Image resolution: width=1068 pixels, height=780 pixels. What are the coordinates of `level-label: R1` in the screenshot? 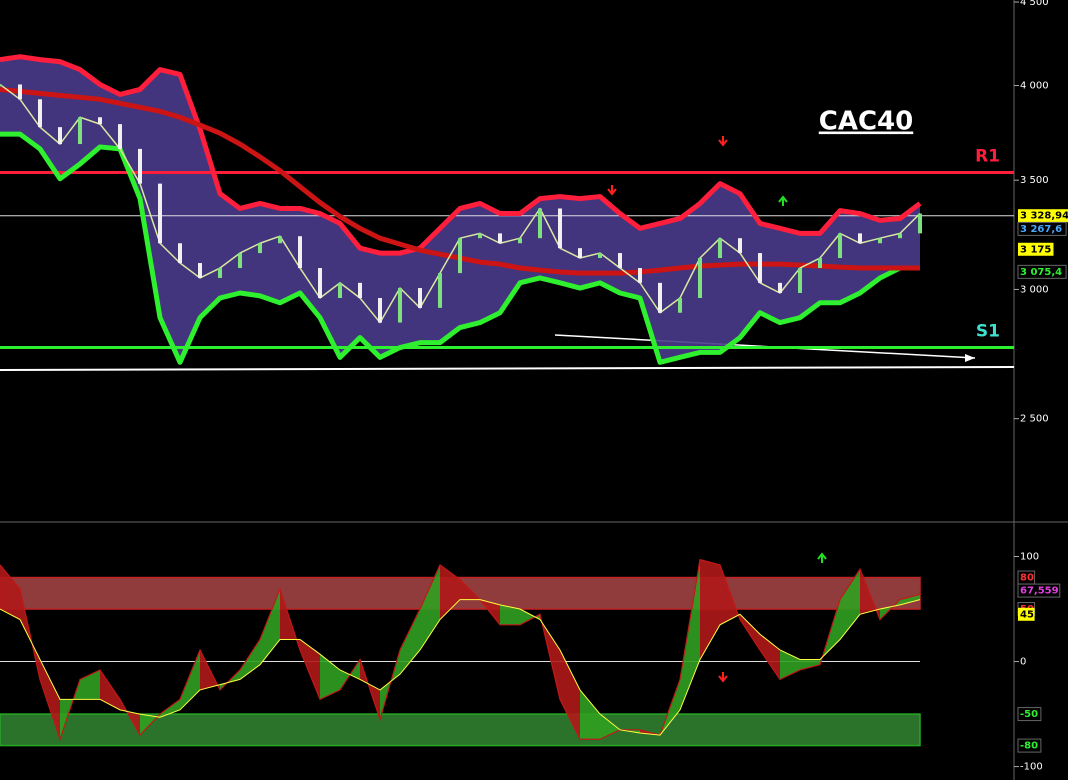 It's located at (987, 157).